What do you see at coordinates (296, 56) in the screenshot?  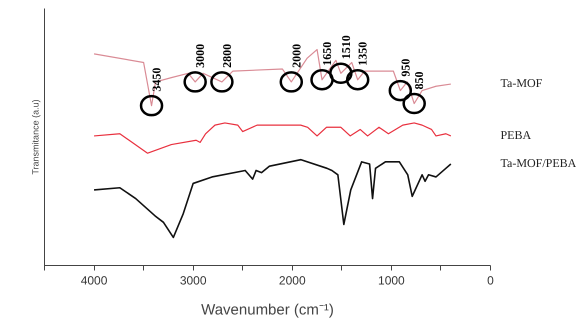 I see `annotation: 2000` at bounding box center [296, 56].